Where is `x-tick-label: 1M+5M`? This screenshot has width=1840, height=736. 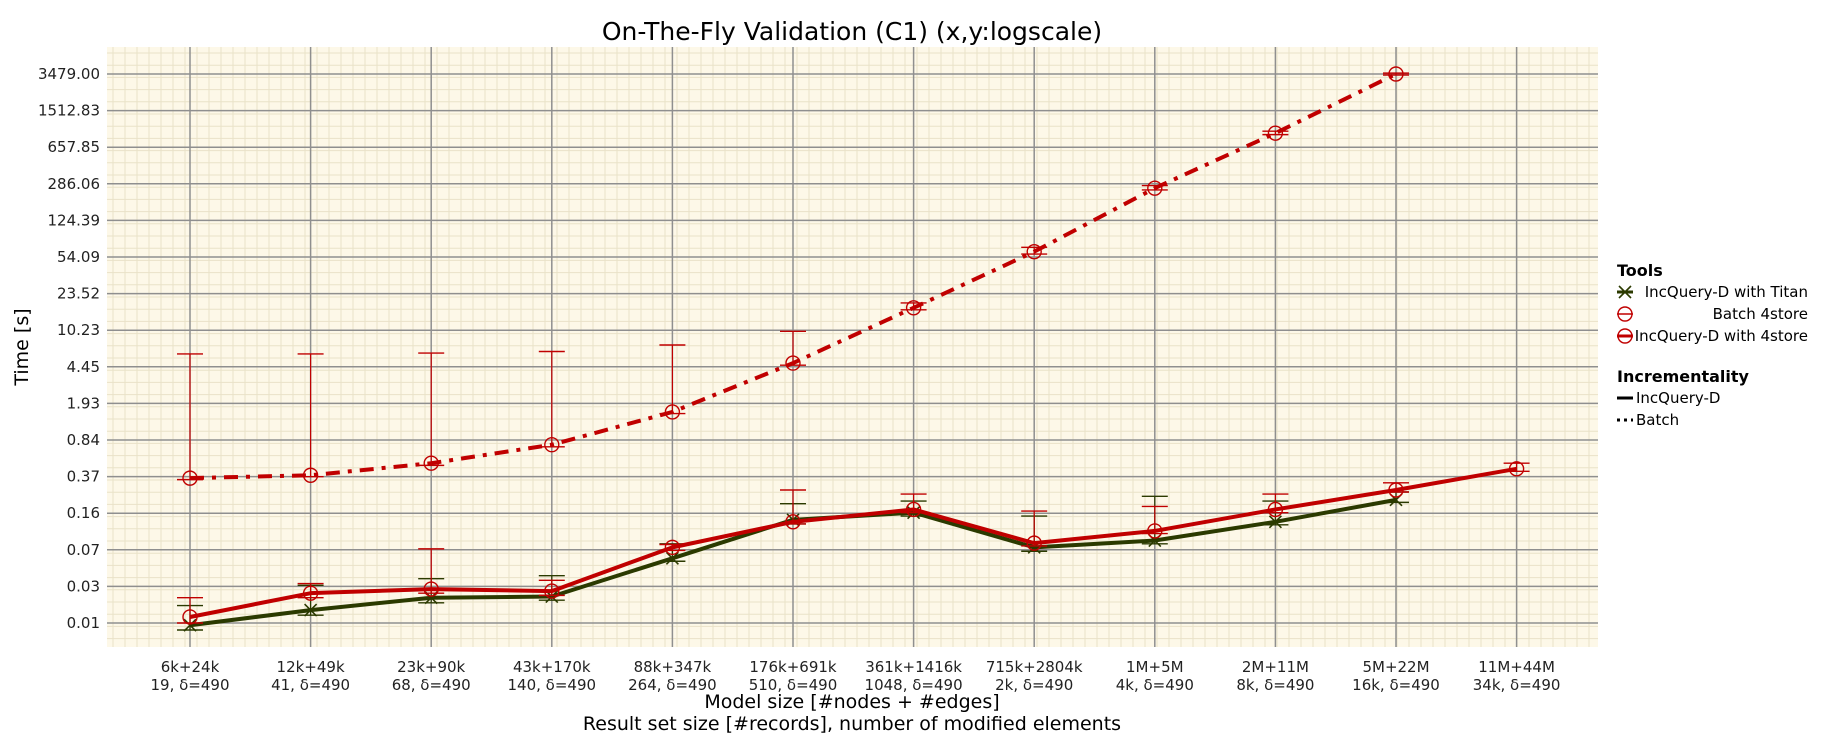 x-tick-label: 1M+5M is located at coordinates (1155, 667).